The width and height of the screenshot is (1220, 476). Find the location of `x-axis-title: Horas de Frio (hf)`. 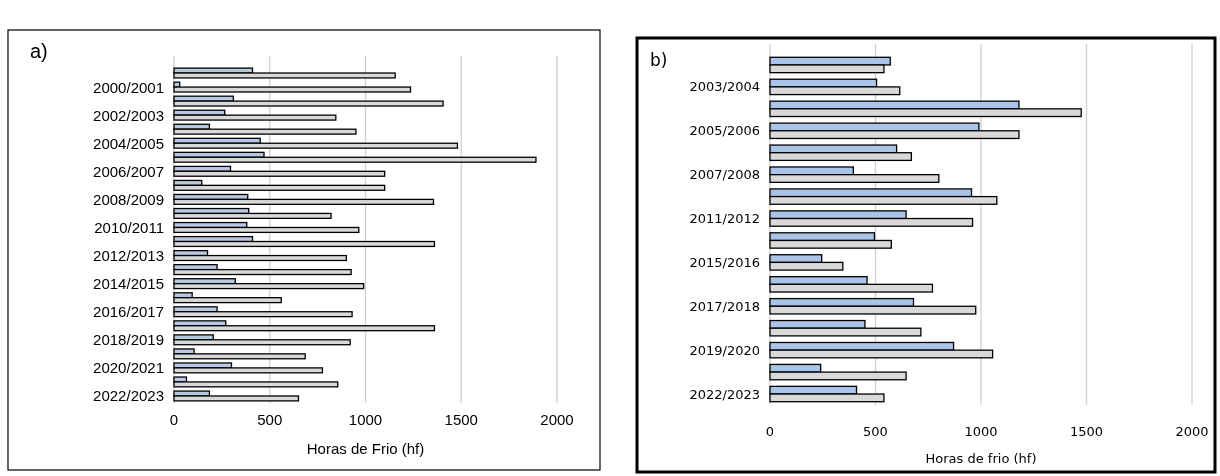

x-axis-title: Horas de Frio (hf) is located at coordinates (365, 448).